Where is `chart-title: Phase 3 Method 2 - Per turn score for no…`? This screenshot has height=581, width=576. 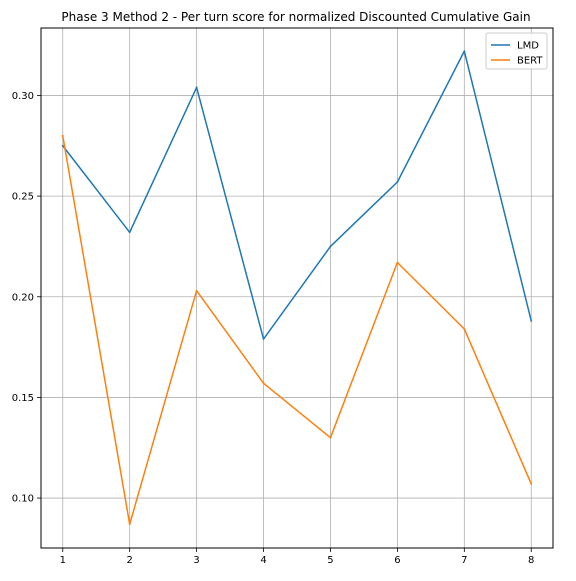
chart-title: Phase 3 Method 2 - Per turn score for no… is located at coordinates (295, 17).